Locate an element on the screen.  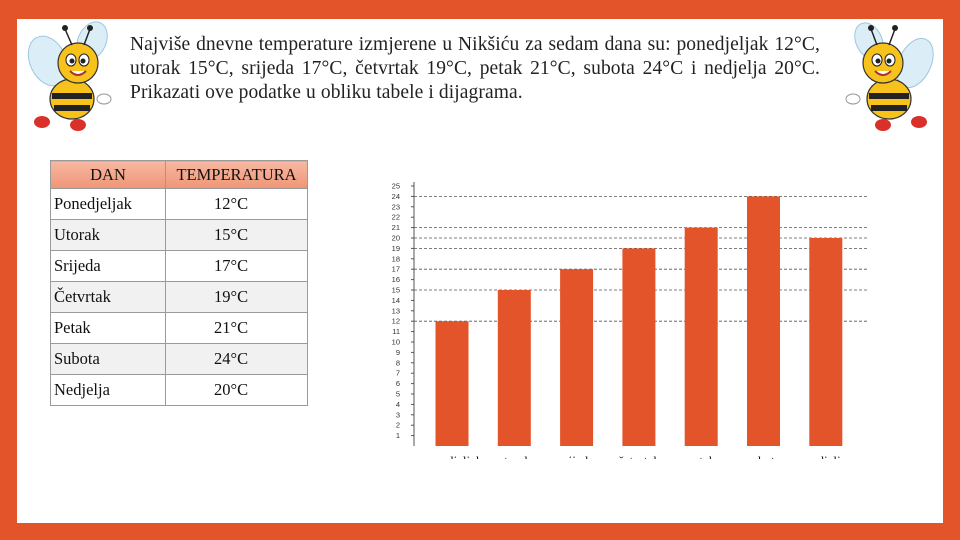
table-row: Petak 21°C is located at coordinates (179, 328).